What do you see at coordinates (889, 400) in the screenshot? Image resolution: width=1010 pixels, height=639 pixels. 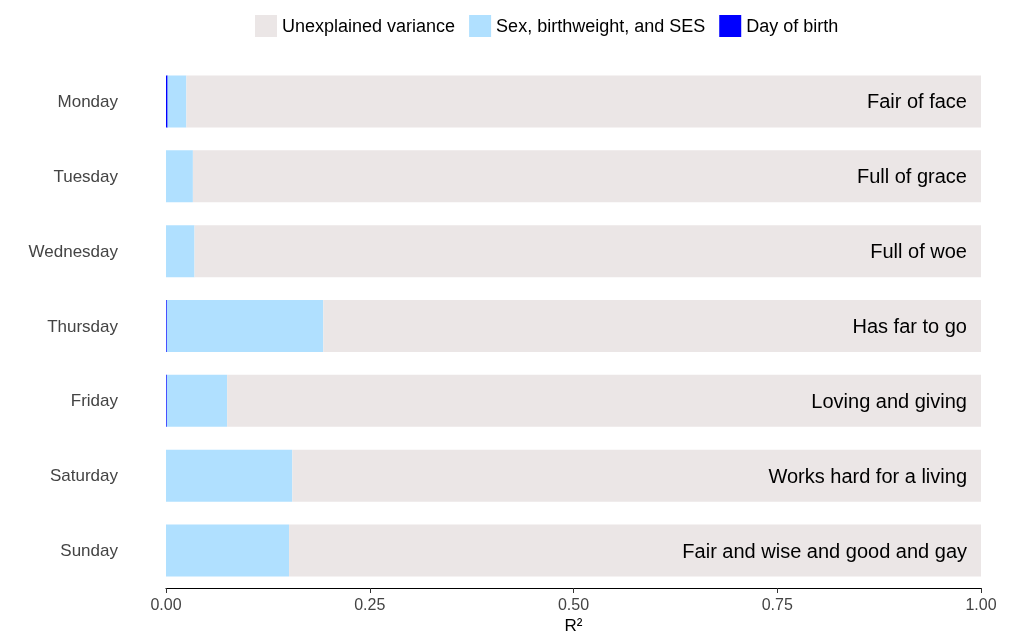 I see `annotation: Loving and giving` at bounding box center [889, 400].